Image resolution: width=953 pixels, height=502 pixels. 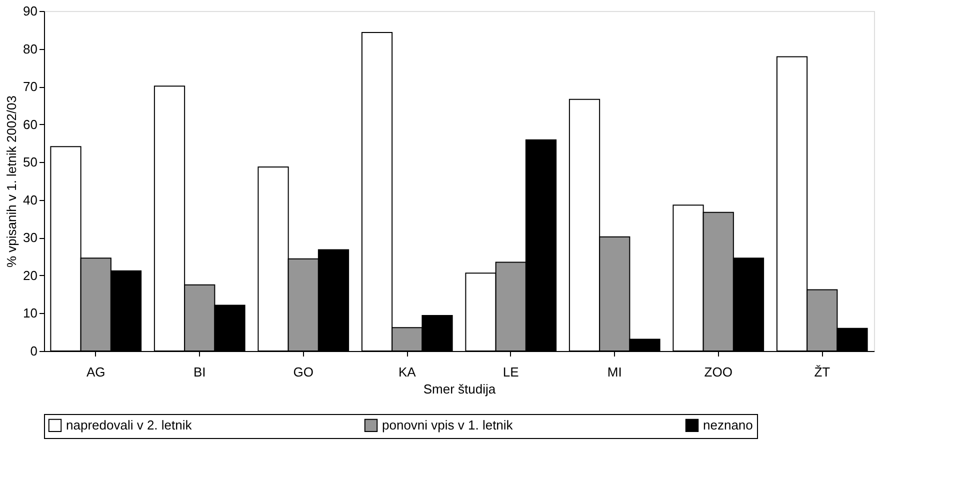 I want to click on x-tick-label: ŽT, so click(x=822, y=372).